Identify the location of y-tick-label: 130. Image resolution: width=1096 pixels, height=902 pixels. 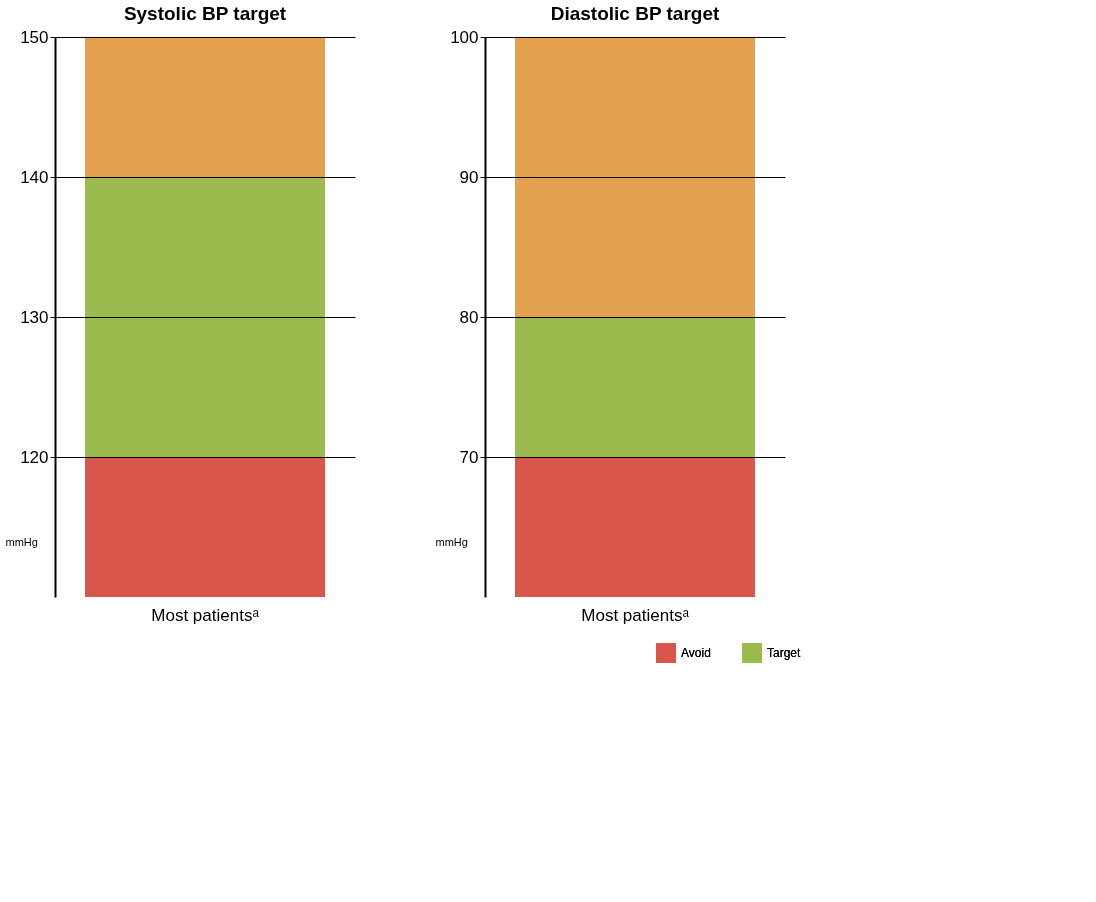
(34, 317).